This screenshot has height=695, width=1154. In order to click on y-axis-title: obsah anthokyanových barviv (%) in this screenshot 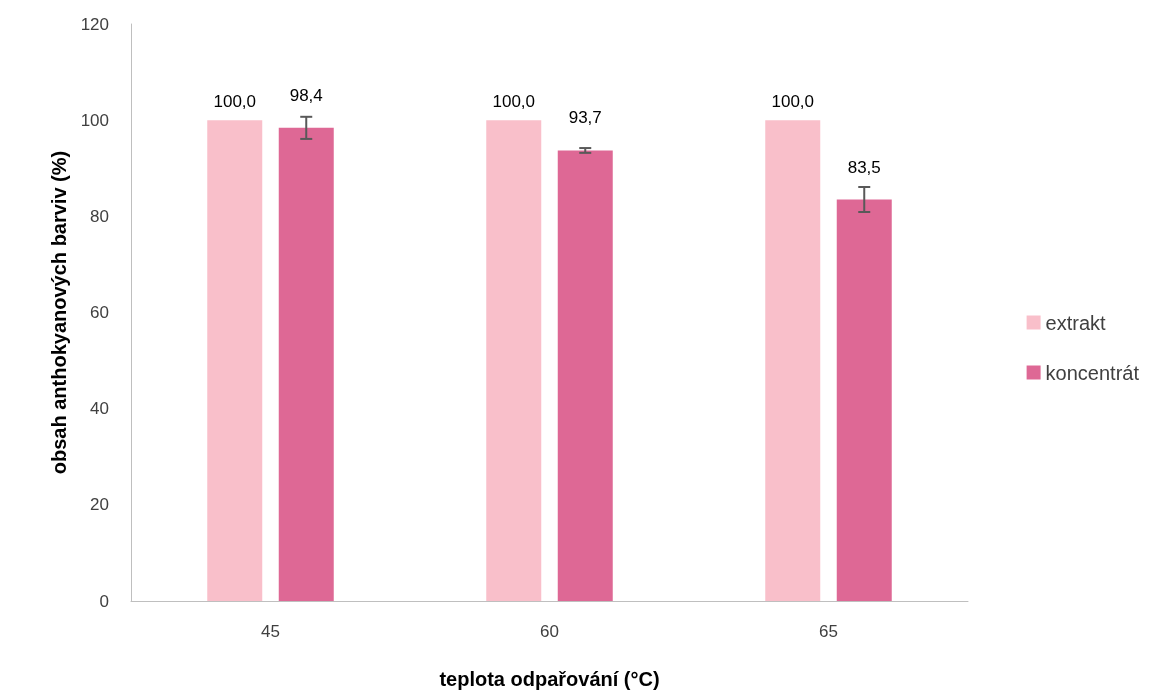, I will do `click(59, 312)`.